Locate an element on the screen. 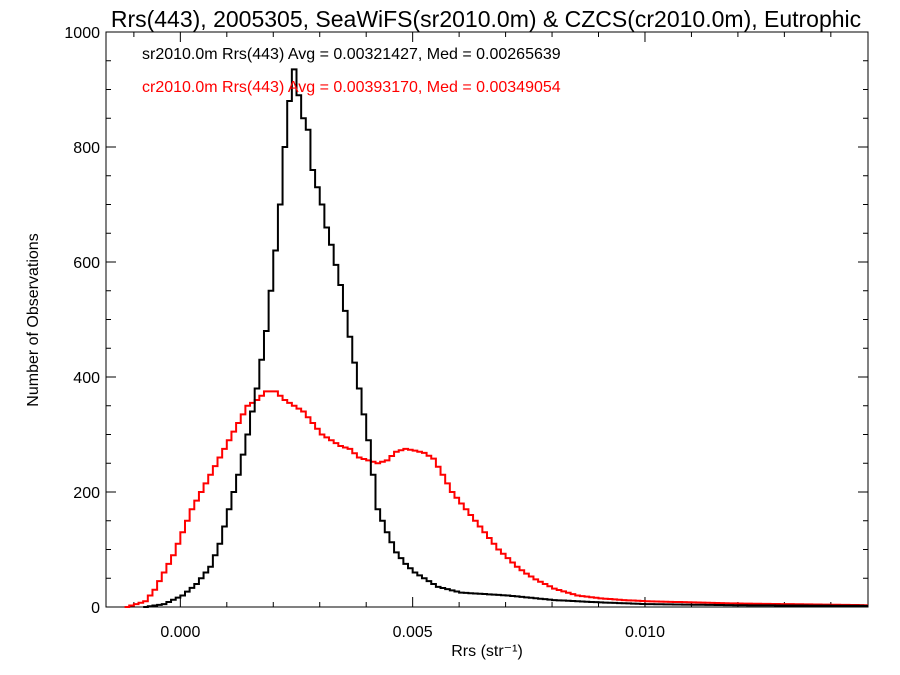 The height and width of the screenshot is (675, 900). y-tick-label: 600 is located at coordinates (86, 263).